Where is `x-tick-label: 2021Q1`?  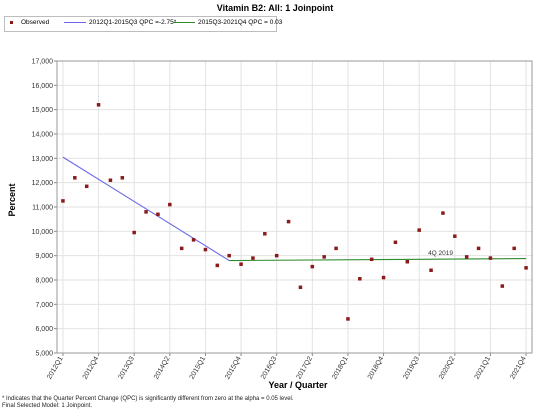 x-tick-label: 2021Q1 is located at coordinates (483, 367).